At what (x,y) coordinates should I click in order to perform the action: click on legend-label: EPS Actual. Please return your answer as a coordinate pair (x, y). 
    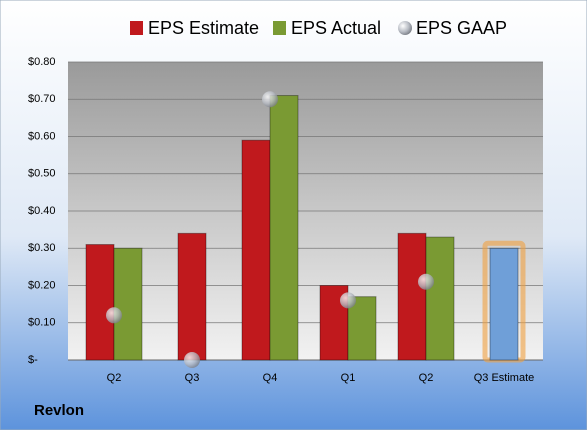
    Looking at the image, I should click on (336, 28).